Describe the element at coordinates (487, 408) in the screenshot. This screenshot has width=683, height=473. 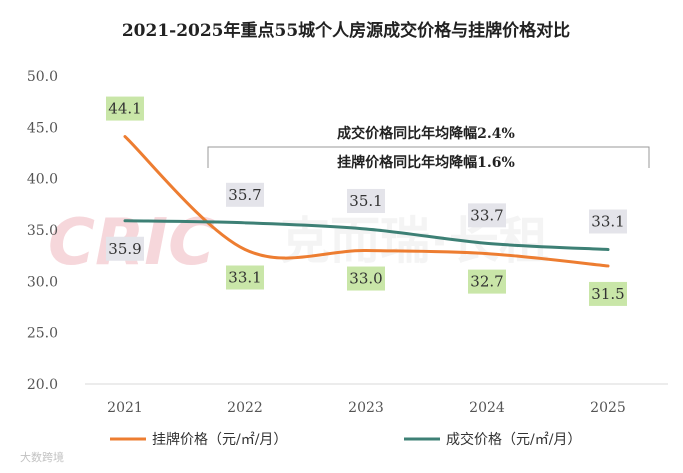
I see `x-tick-label: 2024` at that location.